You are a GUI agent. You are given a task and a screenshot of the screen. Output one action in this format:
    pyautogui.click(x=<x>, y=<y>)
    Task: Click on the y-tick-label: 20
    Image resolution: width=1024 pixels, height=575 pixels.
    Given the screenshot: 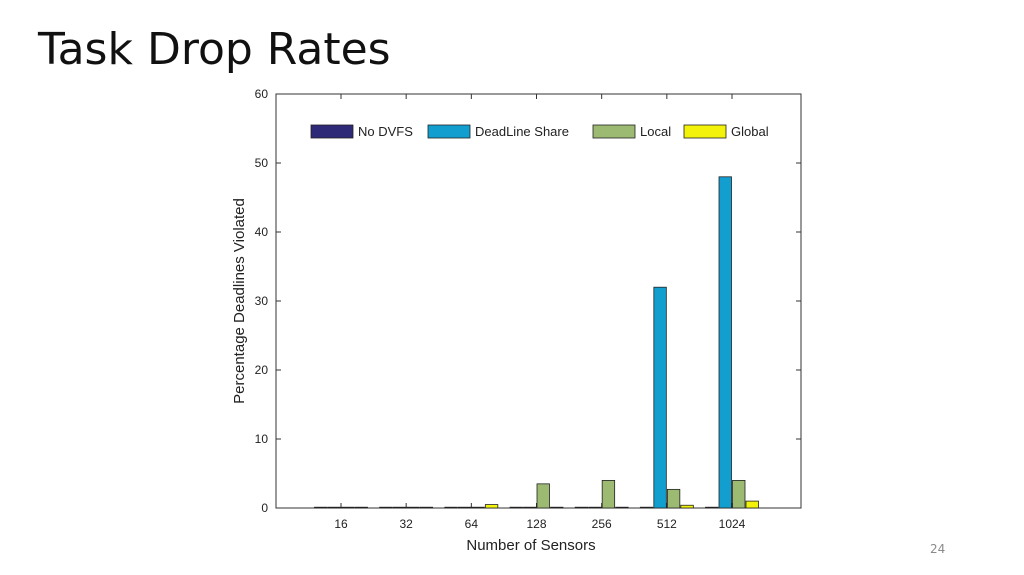 What is the action you would take?
    pyautogui.click(x=262, y=370)
    